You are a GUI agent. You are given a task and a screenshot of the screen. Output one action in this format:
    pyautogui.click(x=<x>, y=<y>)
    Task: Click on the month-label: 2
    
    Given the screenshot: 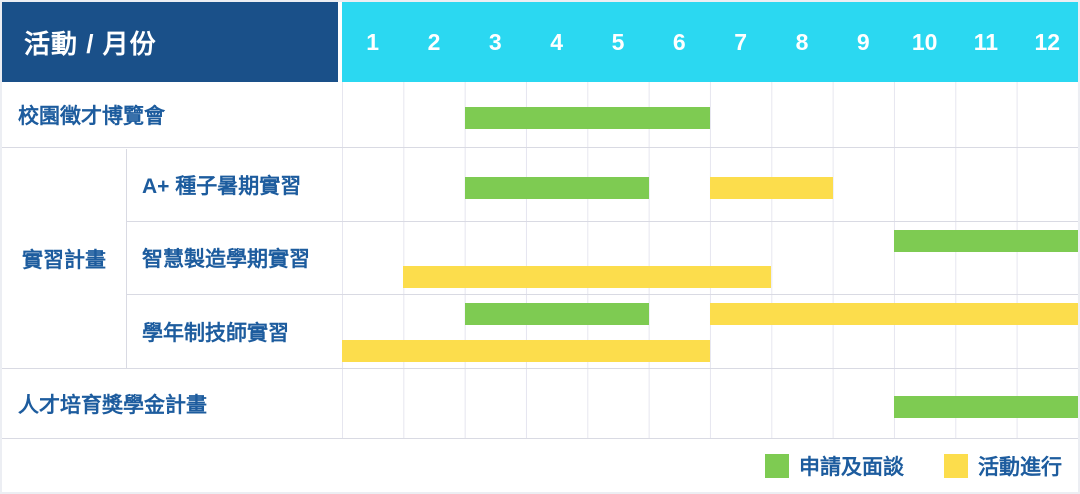 What is the action you would take?
    pyautogui.click(x=434, y=41)
    